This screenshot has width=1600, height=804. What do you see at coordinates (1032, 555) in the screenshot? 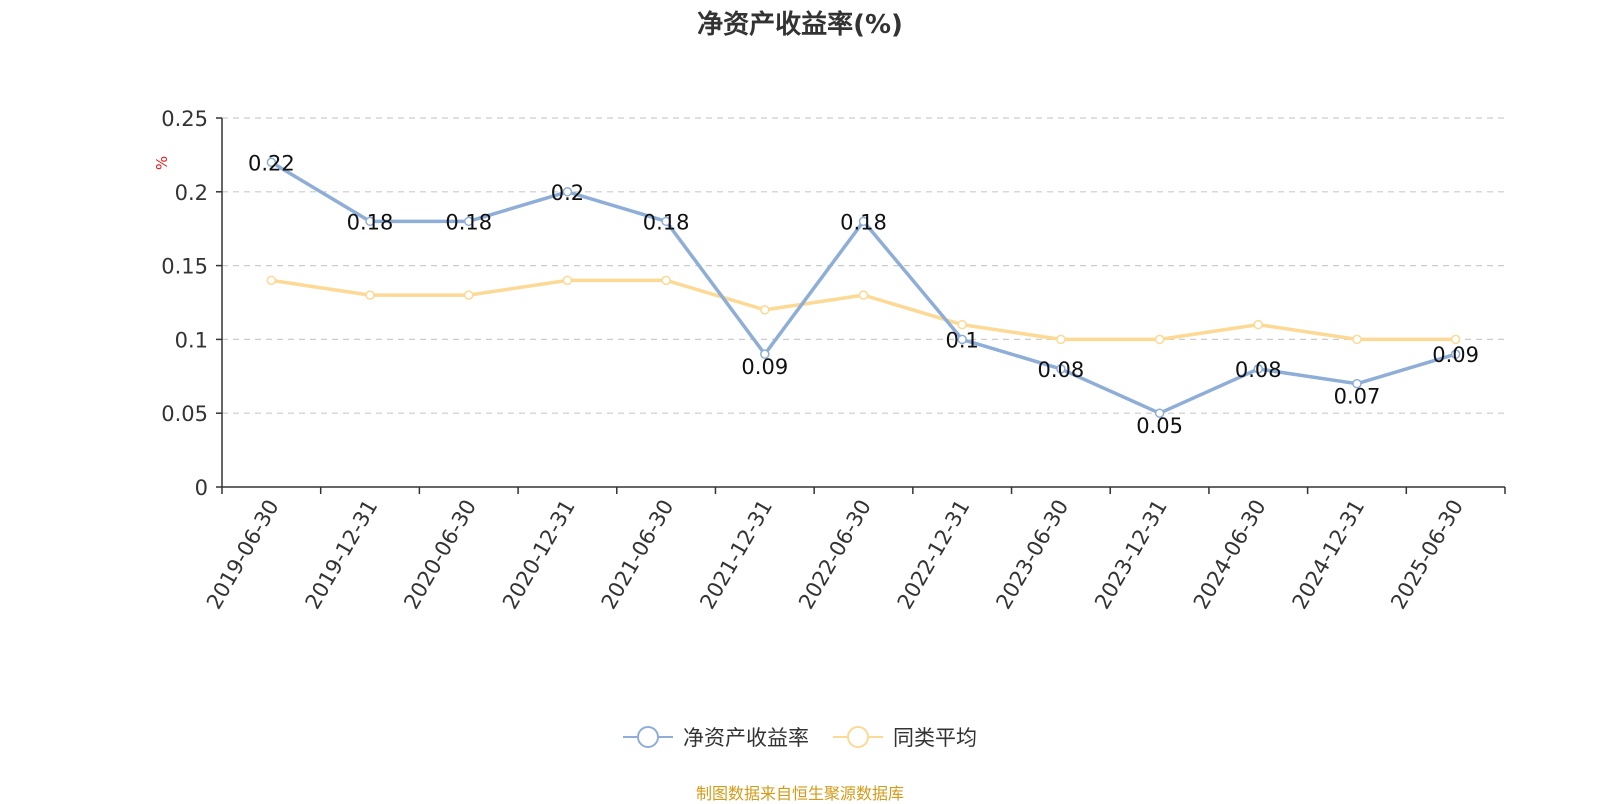
I see `x-tick-label: 2023-06-30` at bounding box center [1032, 555].